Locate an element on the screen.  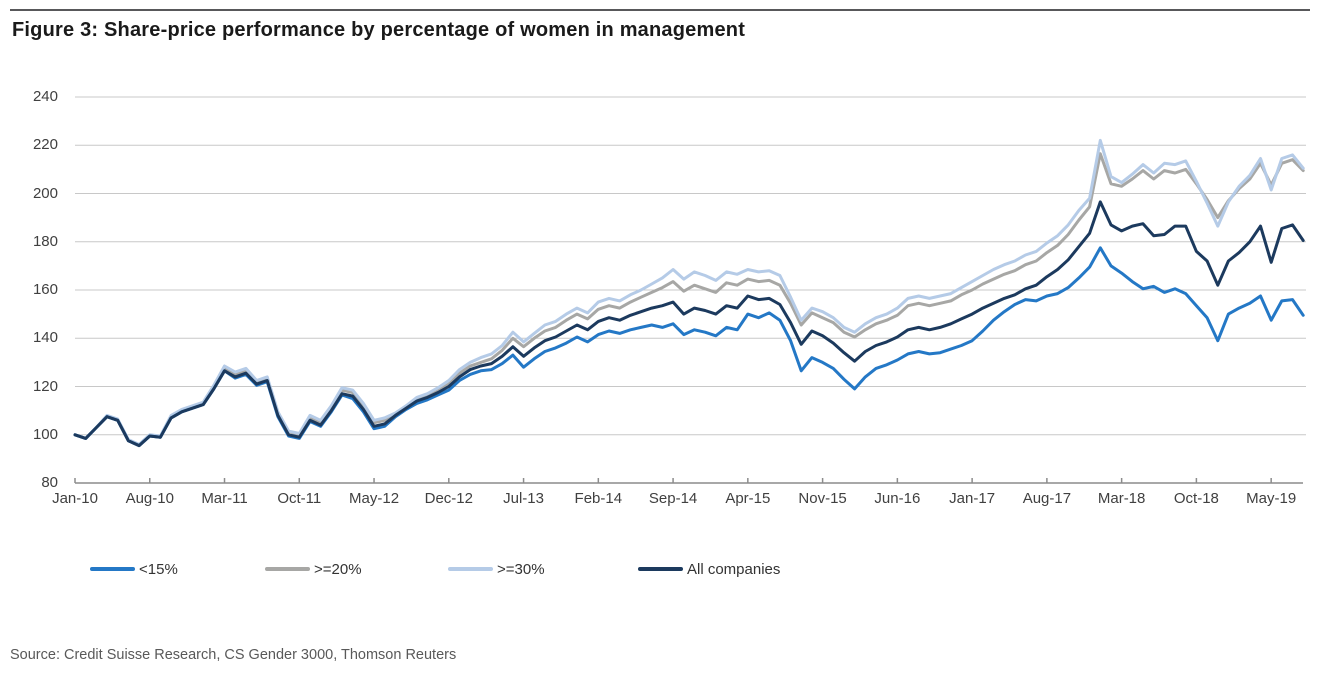
y-tick-label-180: 180 is located at coordinates (45, 241).